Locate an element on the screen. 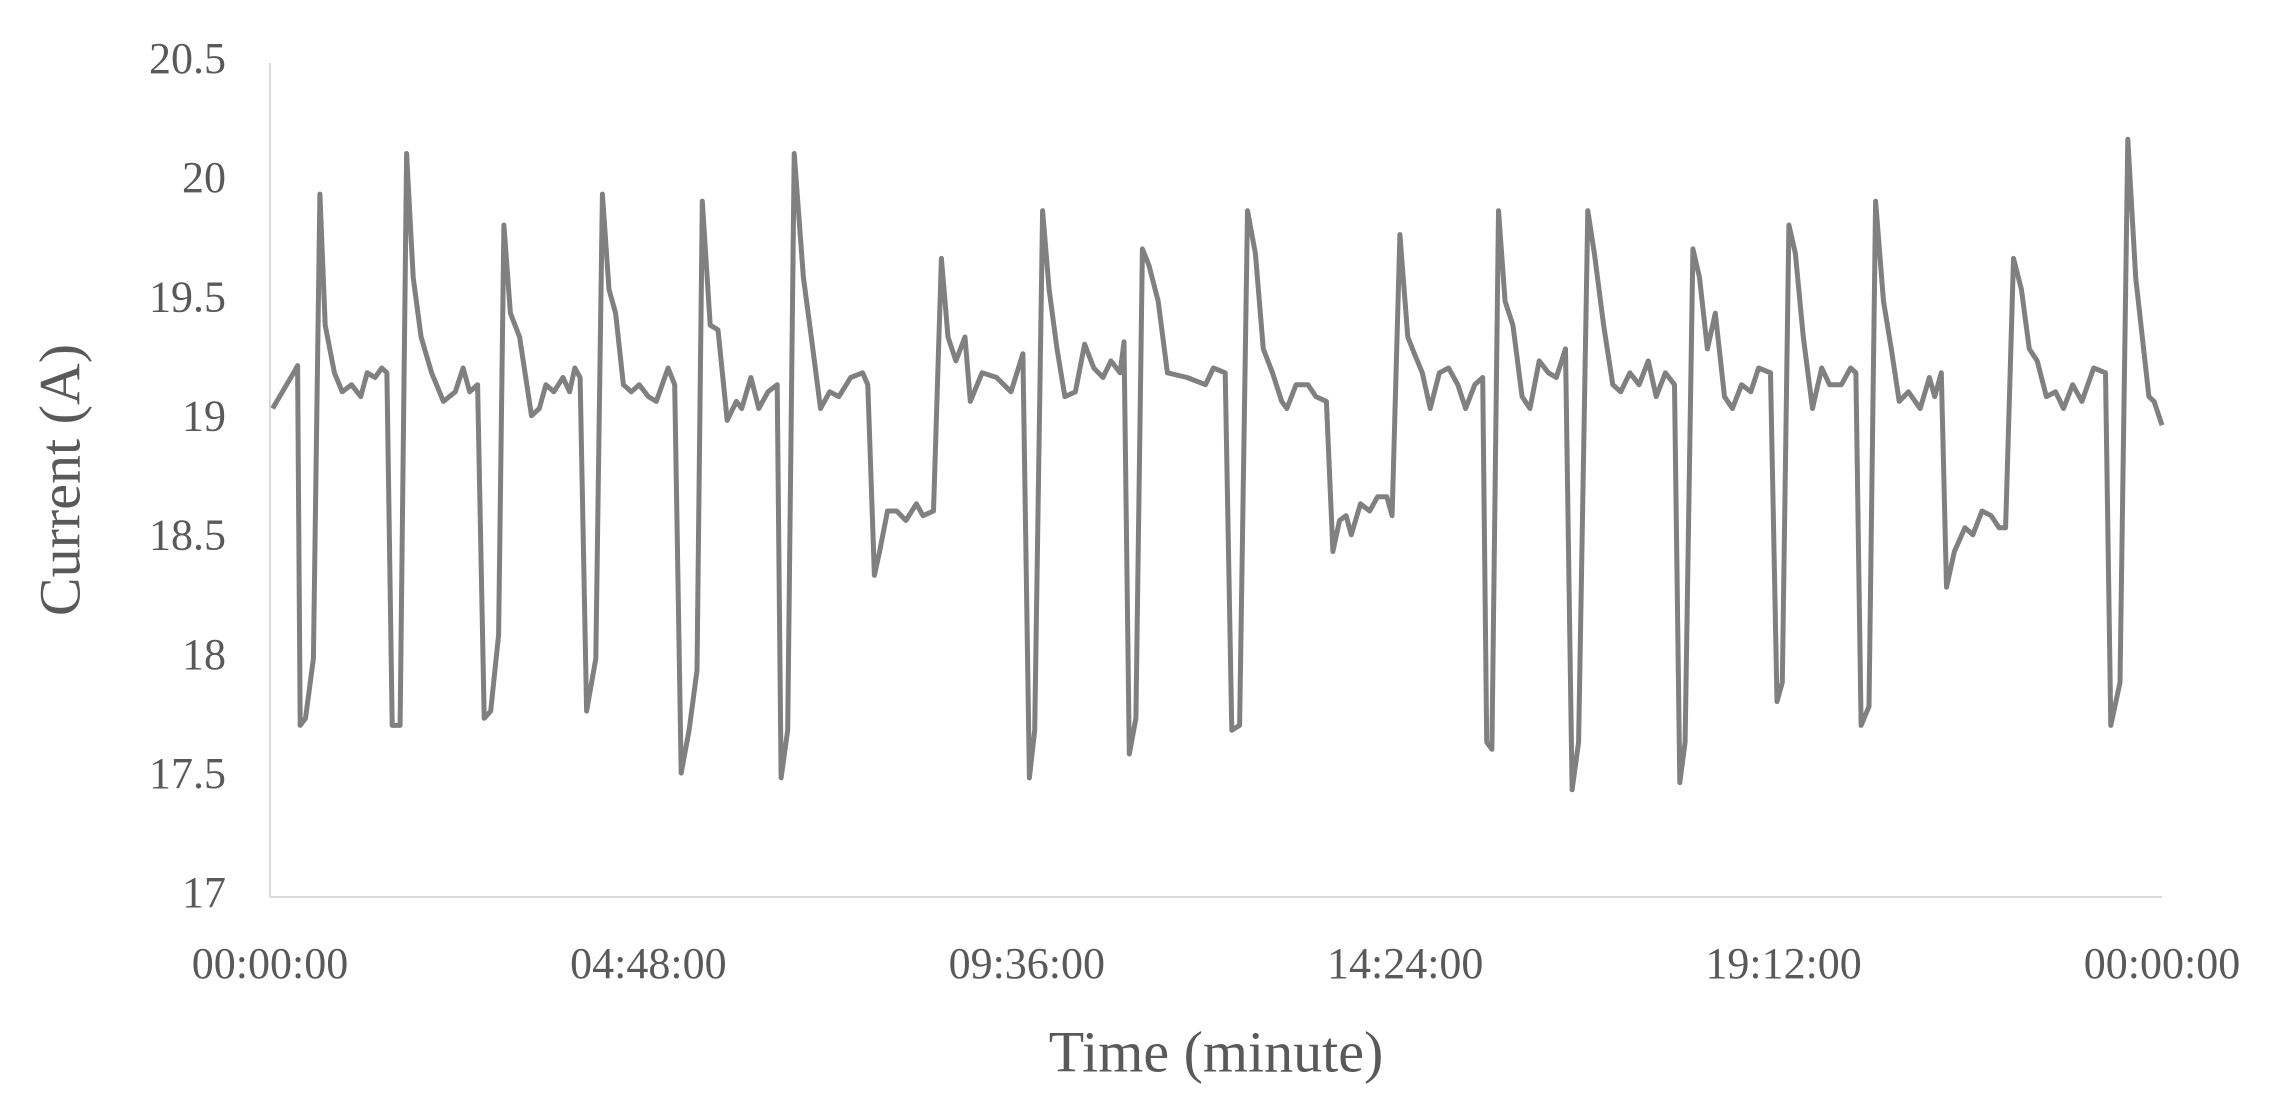  y-tick-label: 19 is located at coordinates (204, 416).